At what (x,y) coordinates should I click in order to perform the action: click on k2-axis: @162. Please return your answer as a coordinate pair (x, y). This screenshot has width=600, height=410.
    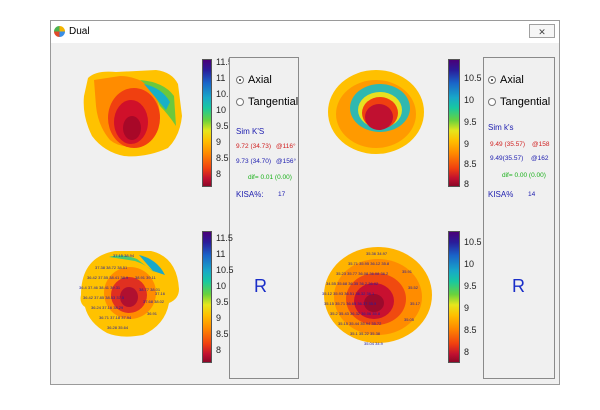
    Looking at the image, I should click on (540, 158).